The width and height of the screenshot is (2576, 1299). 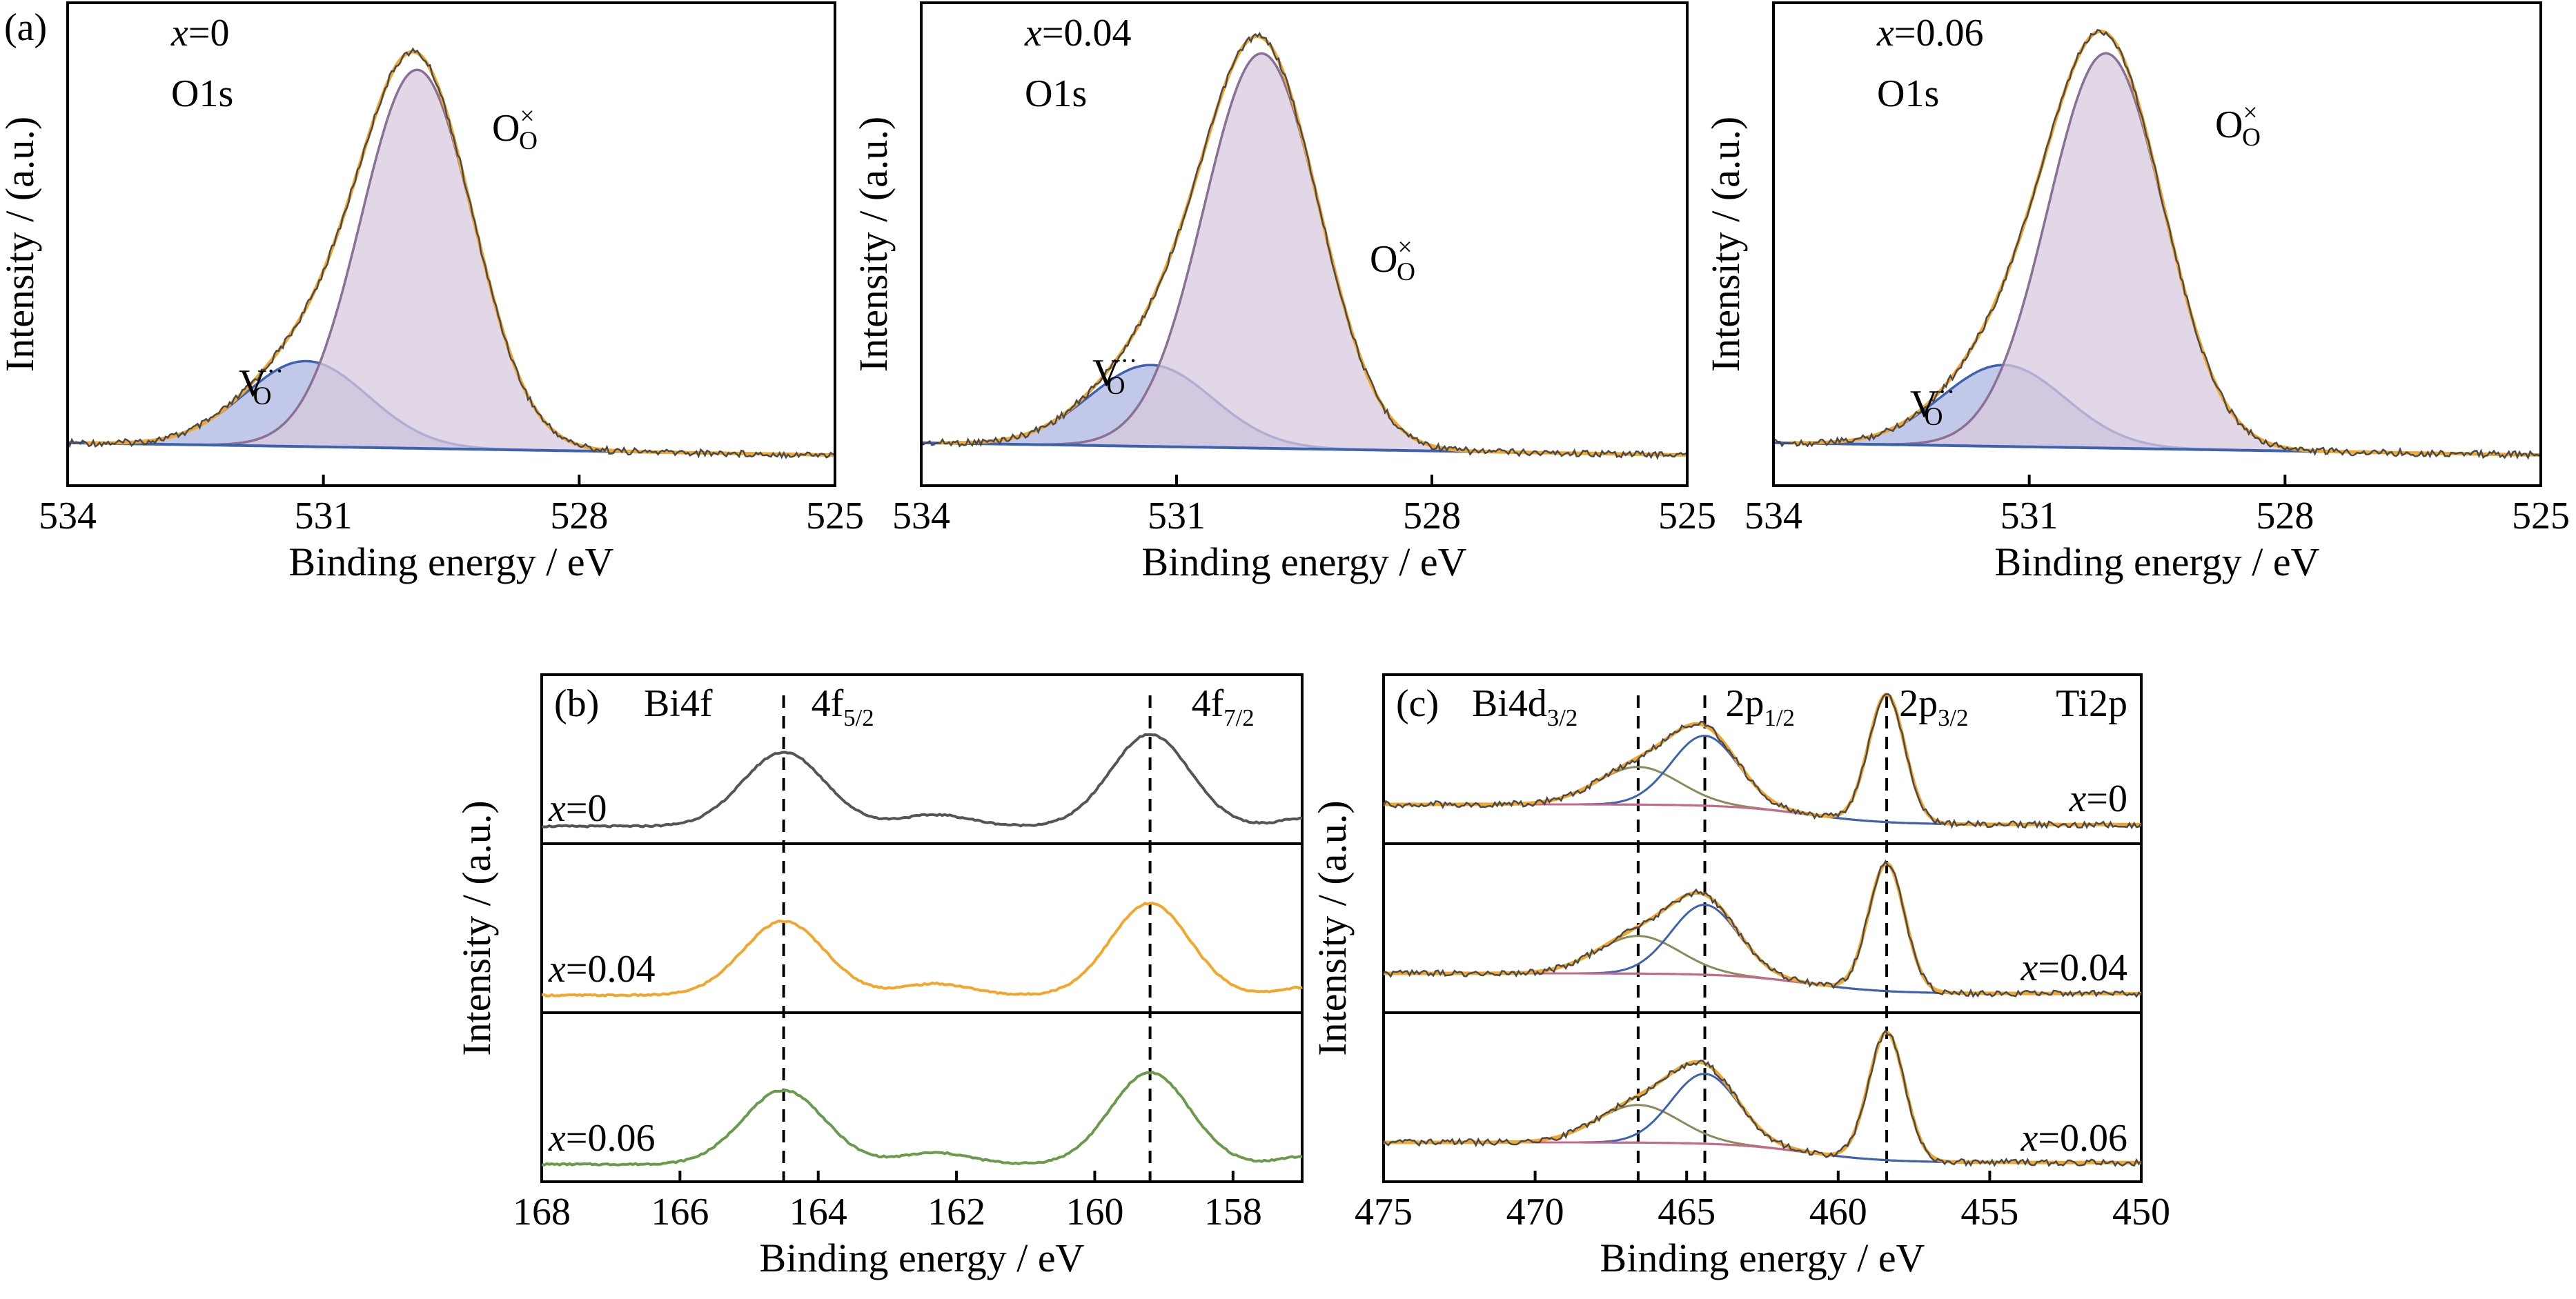 What do you see at coordinates (1524, 706) in the screenshot?
I see `panel-c-peak-label: Bi4d3/2` at bounding box center [1524, 706].